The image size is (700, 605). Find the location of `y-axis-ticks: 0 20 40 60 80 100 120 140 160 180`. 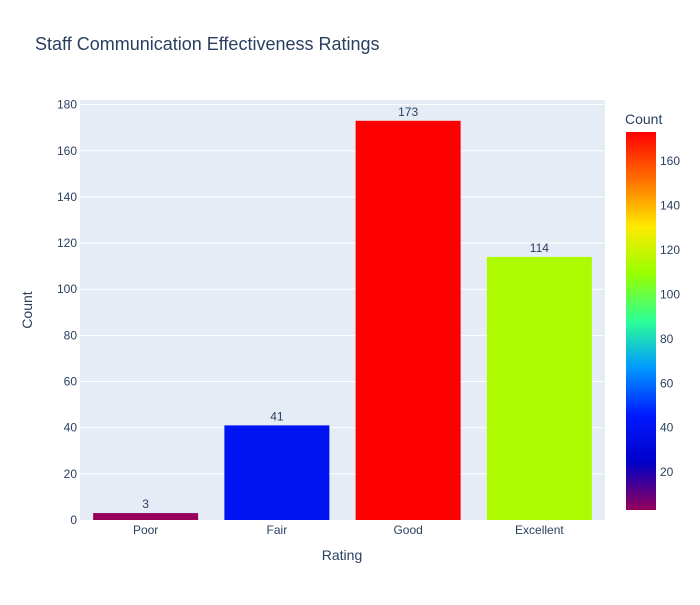

y-axis-ticks: 0 20 40 60 80 100 120 140 160 180 is located at coordinates (67, 312).